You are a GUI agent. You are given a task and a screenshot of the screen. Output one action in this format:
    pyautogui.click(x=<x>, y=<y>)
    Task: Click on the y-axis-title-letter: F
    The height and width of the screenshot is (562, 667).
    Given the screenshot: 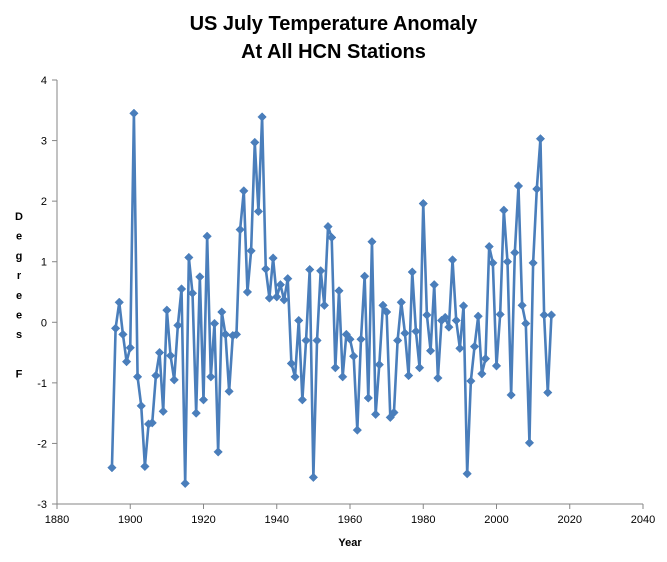 What is the action you would take?
    pyautogui.click(x=19, y=375)
    